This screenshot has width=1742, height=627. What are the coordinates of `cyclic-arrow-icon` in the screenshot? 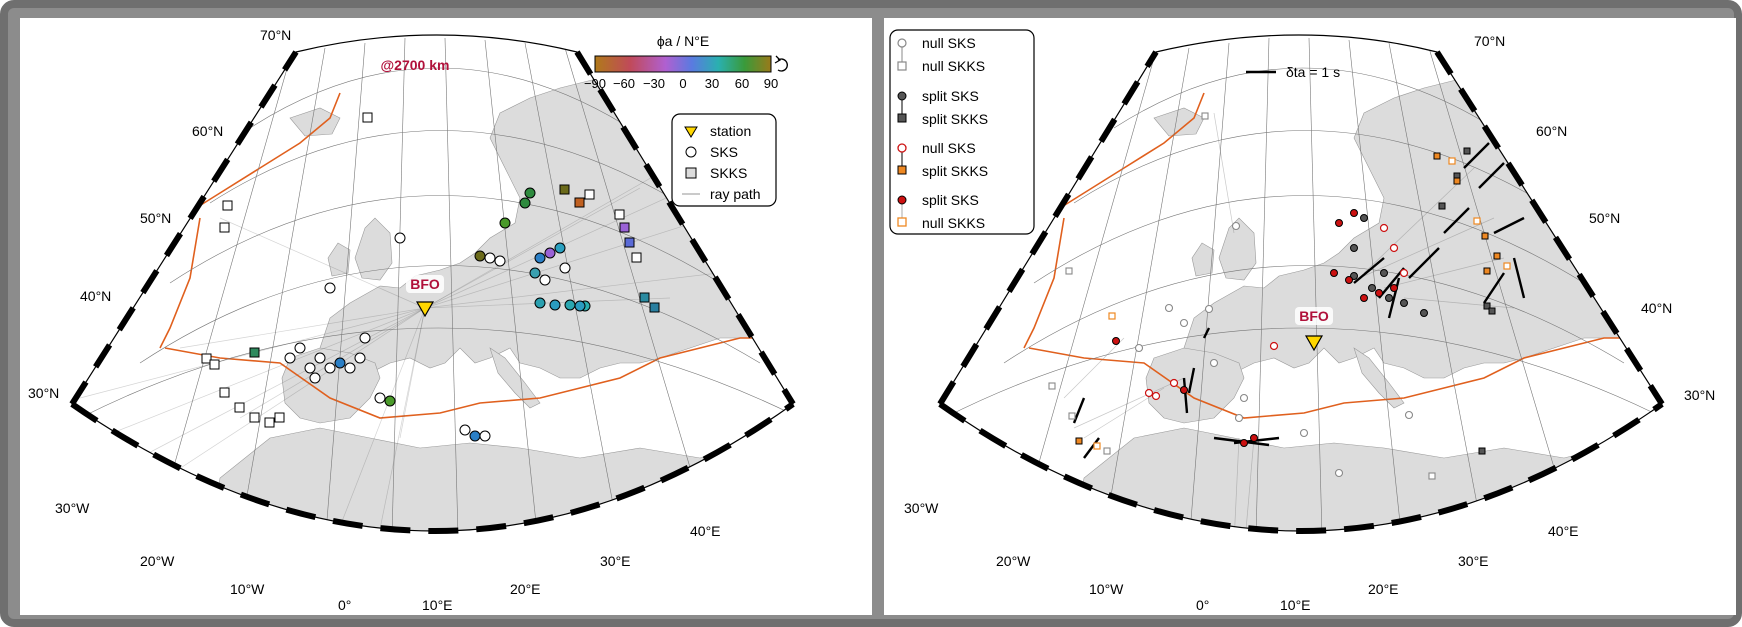 It's located at (781, 63).